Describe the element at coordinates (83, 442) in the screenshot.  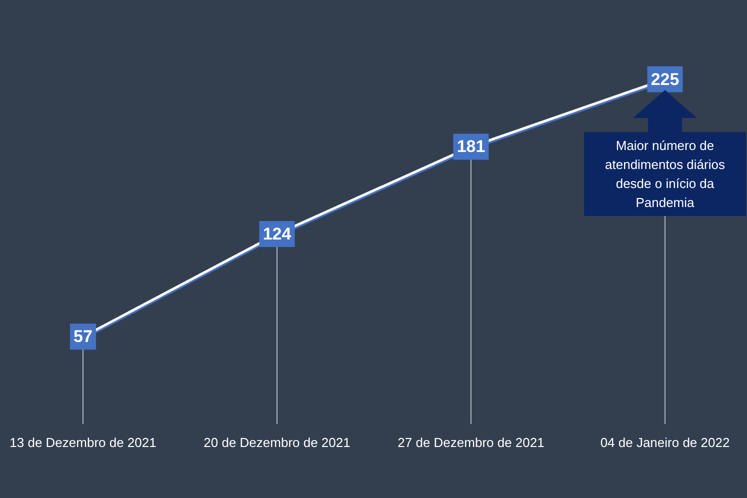
I see `x-tick-label: 13 de Dezembro de 2021` at that location.